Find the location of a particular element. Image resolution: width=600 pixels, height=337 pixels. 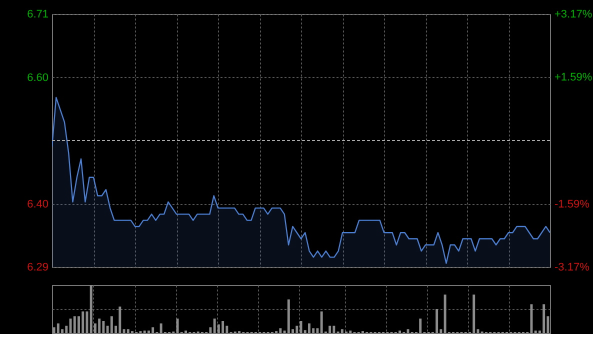

y2-tick-label: +1.59% is located at coordinates (573, 78).